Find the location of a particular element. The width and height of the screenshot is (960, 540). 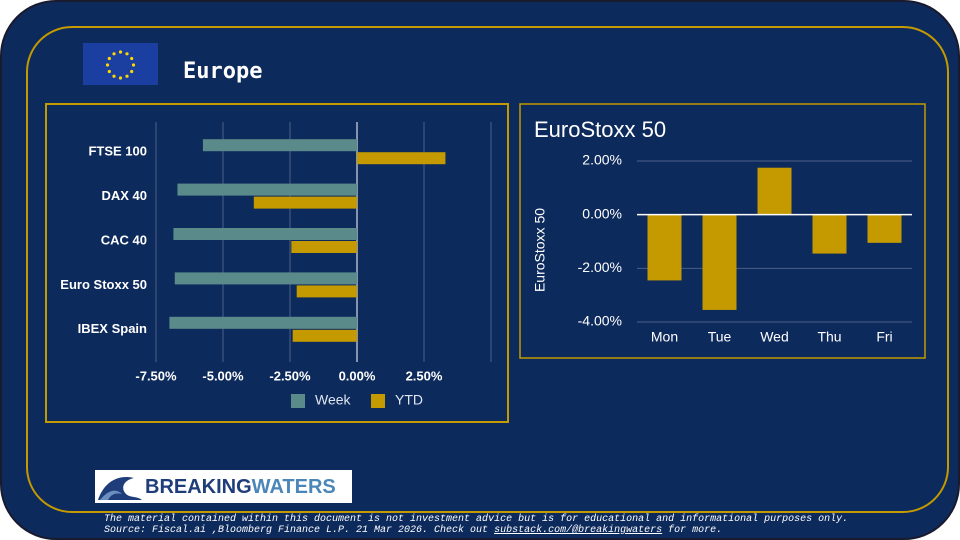

x-tick-label: -5.00% is located at coordinates (223, 375).